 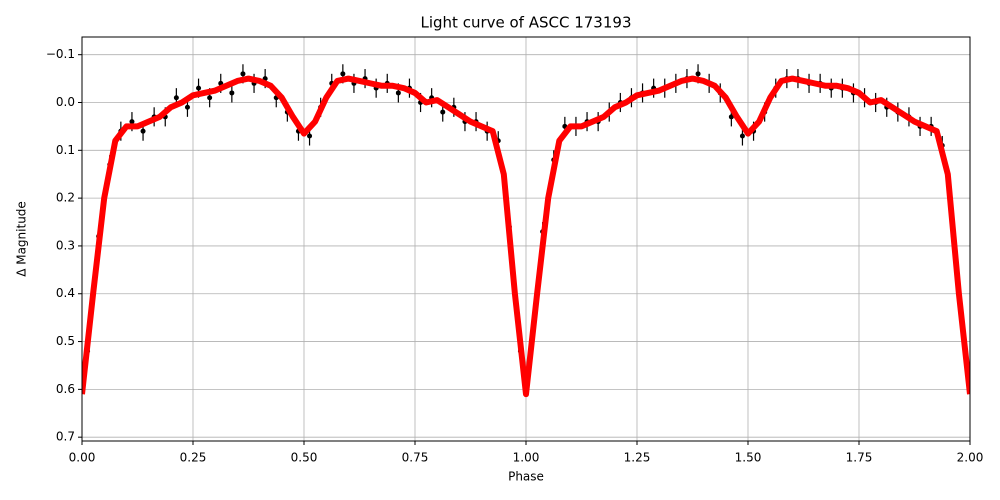 I want to click on x-tick-label: 1.50, so click(x=748, y=458).